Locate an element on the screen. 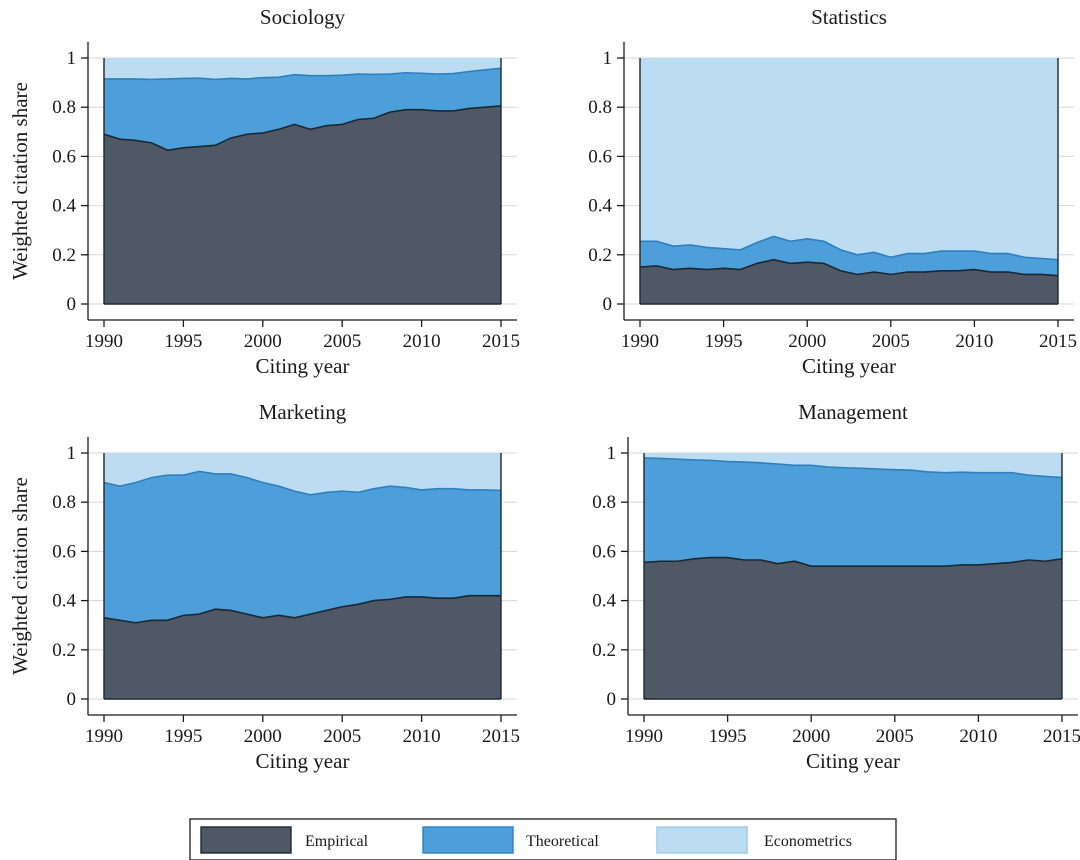  panel-title: Statistics is located at coordinates (849, 17).